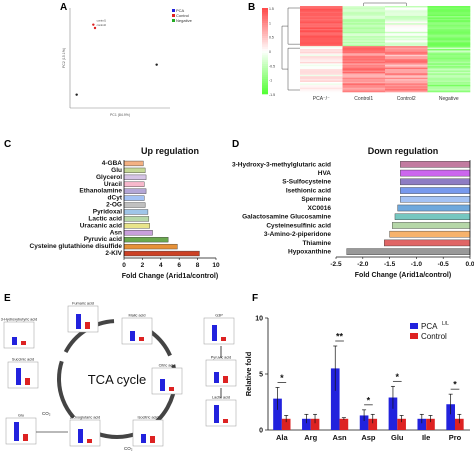 This screenshot has height=457, width=474. I want to click on e-mini-bar-pca, so click(18, 376).